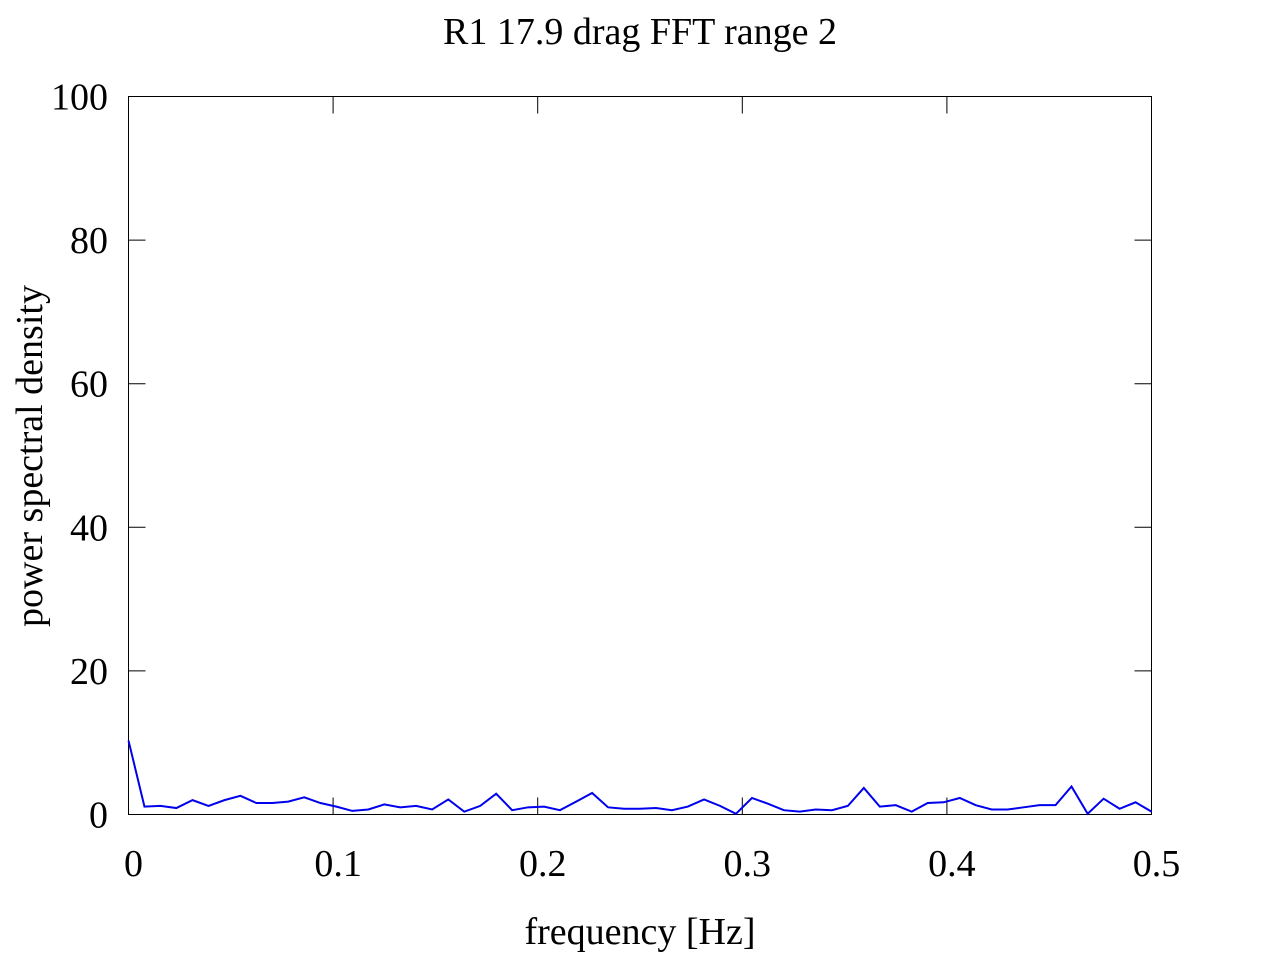 The height and width of the screenshot is (960, 1280). What do you see at coordinates (748, 864) in the screenshot?
I see `x-tick-label: 0.3` at bounding box center [748, 864].